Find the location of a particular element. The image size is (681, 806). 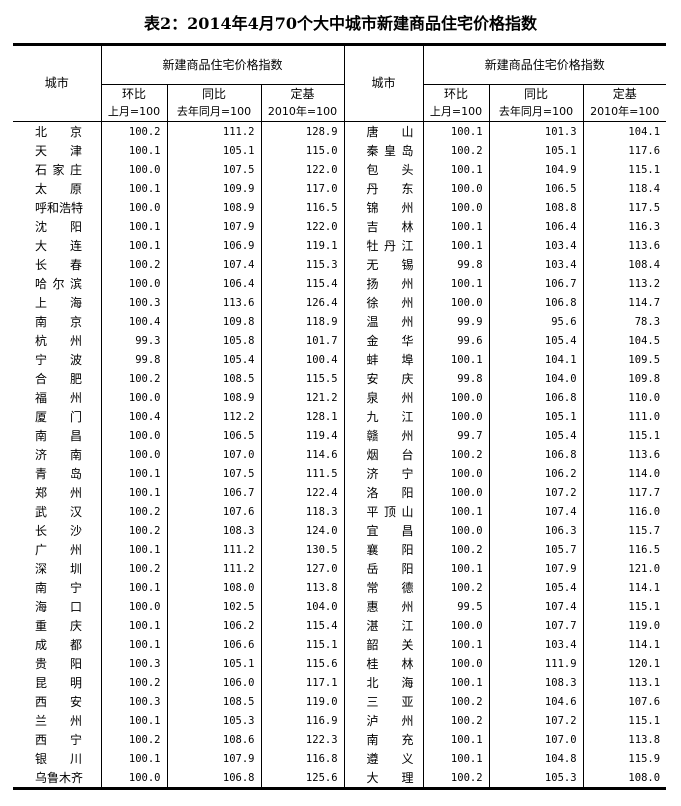

cell-city: 海口 is located at coordinates (57, 606).